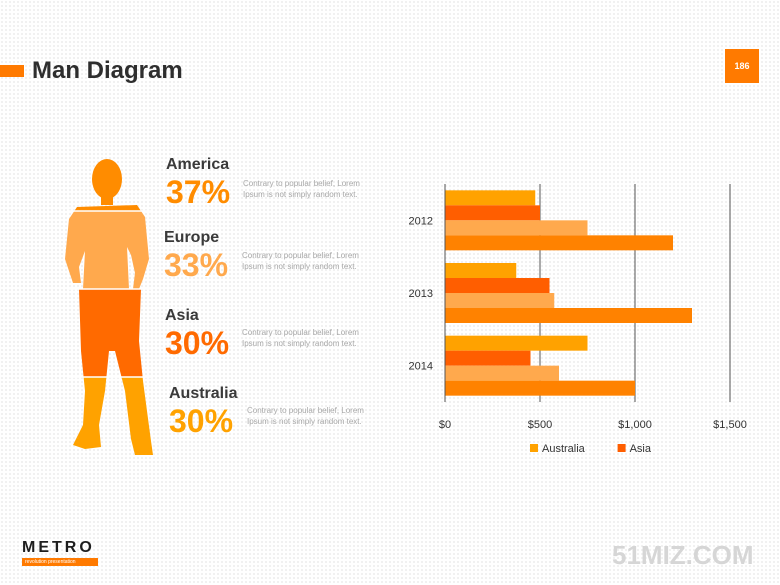 The width and height of the screenshot is (780, 585). I want to click on x-tick-label: $500, so click(540, 425).